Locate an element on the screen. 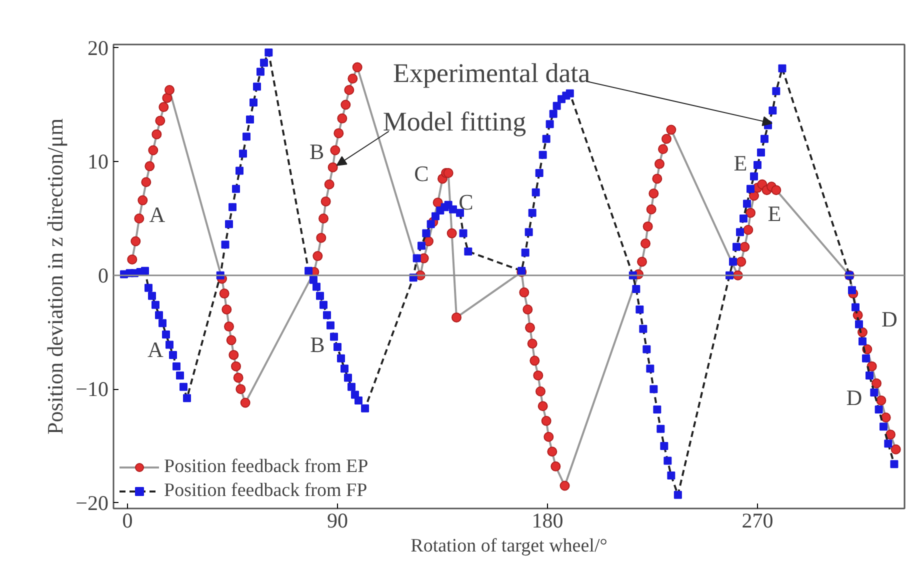  y-tick-label: 20 is located at coordinates (98, 48).